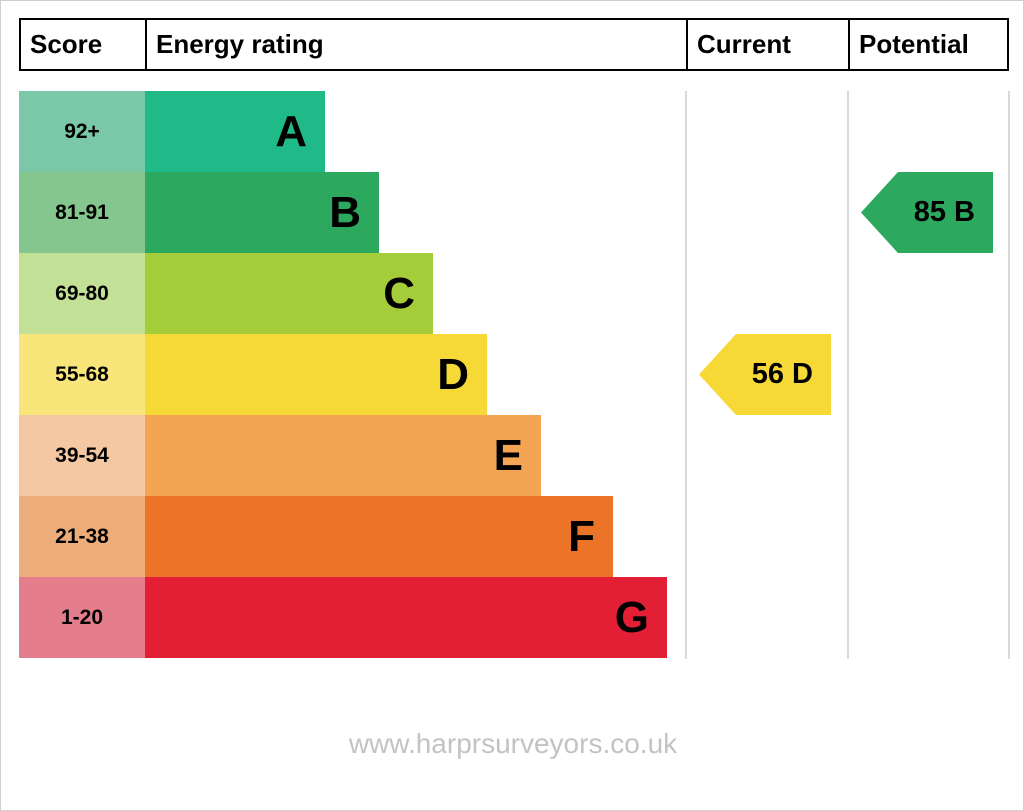  I want to click on header-row: Score Energy rating Current Potential, so click(514, 44).